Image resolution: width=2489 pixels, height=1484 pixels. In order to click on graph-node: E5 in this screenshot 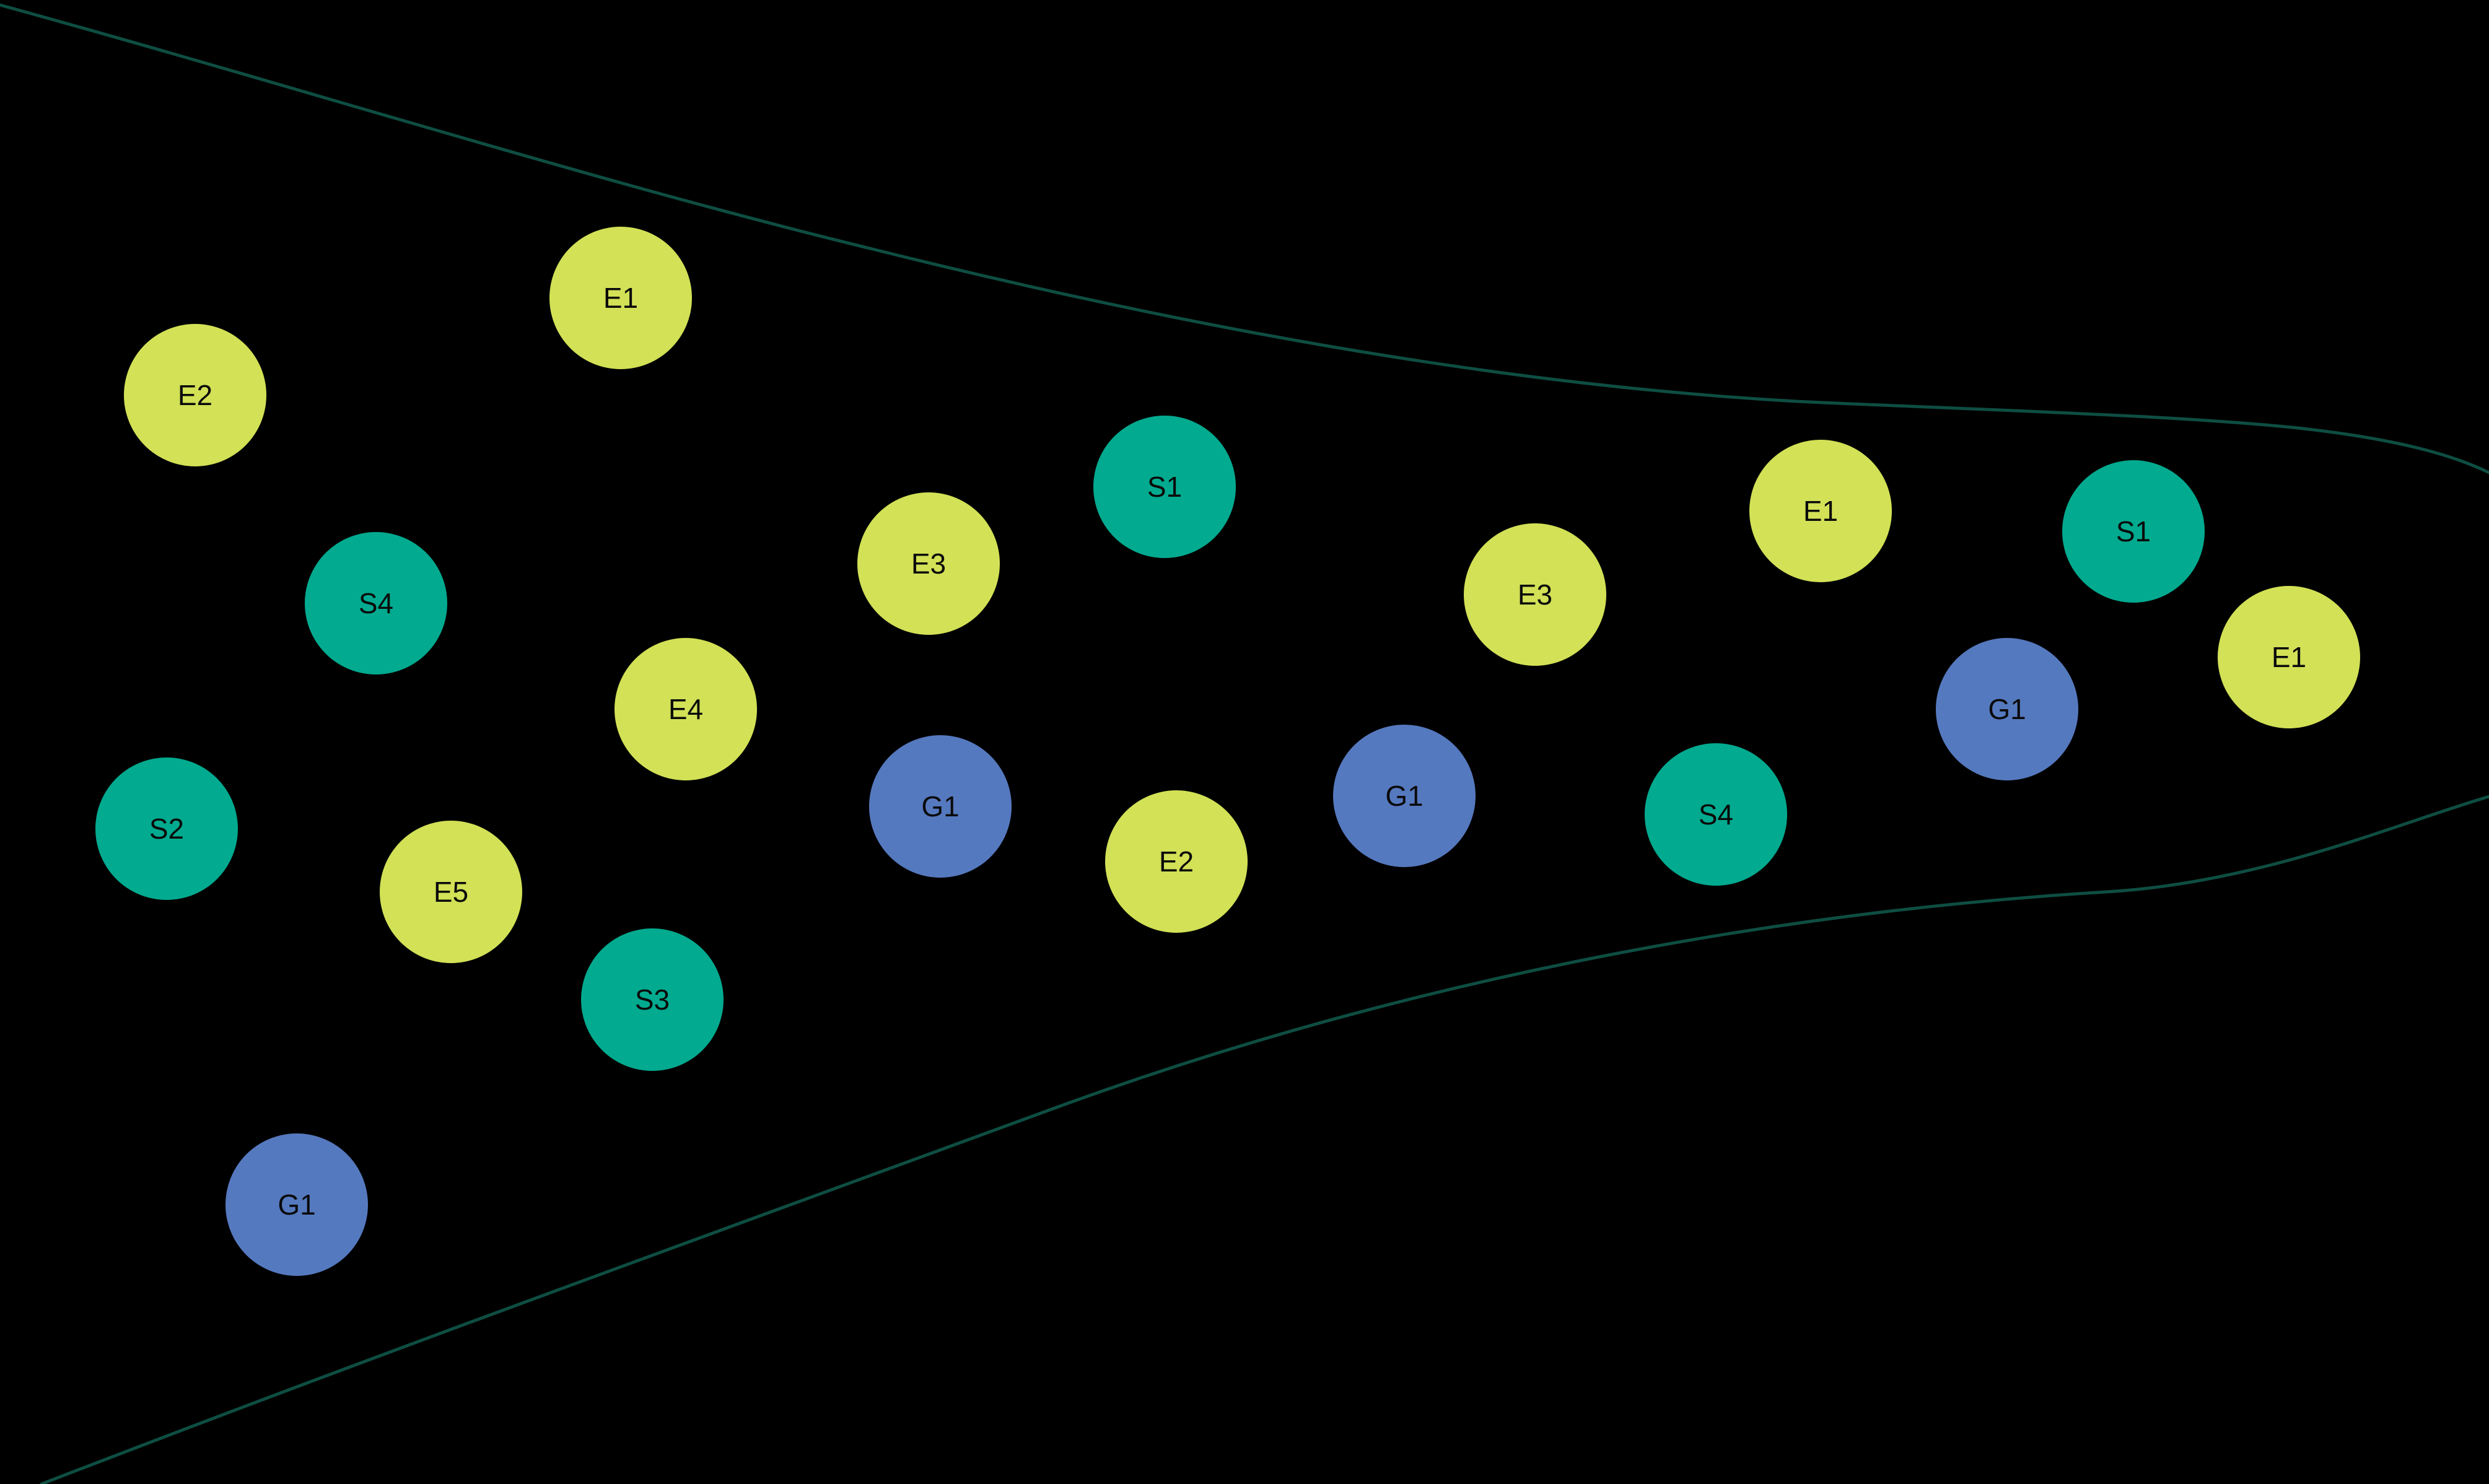, I will do `click(451, 892)`.